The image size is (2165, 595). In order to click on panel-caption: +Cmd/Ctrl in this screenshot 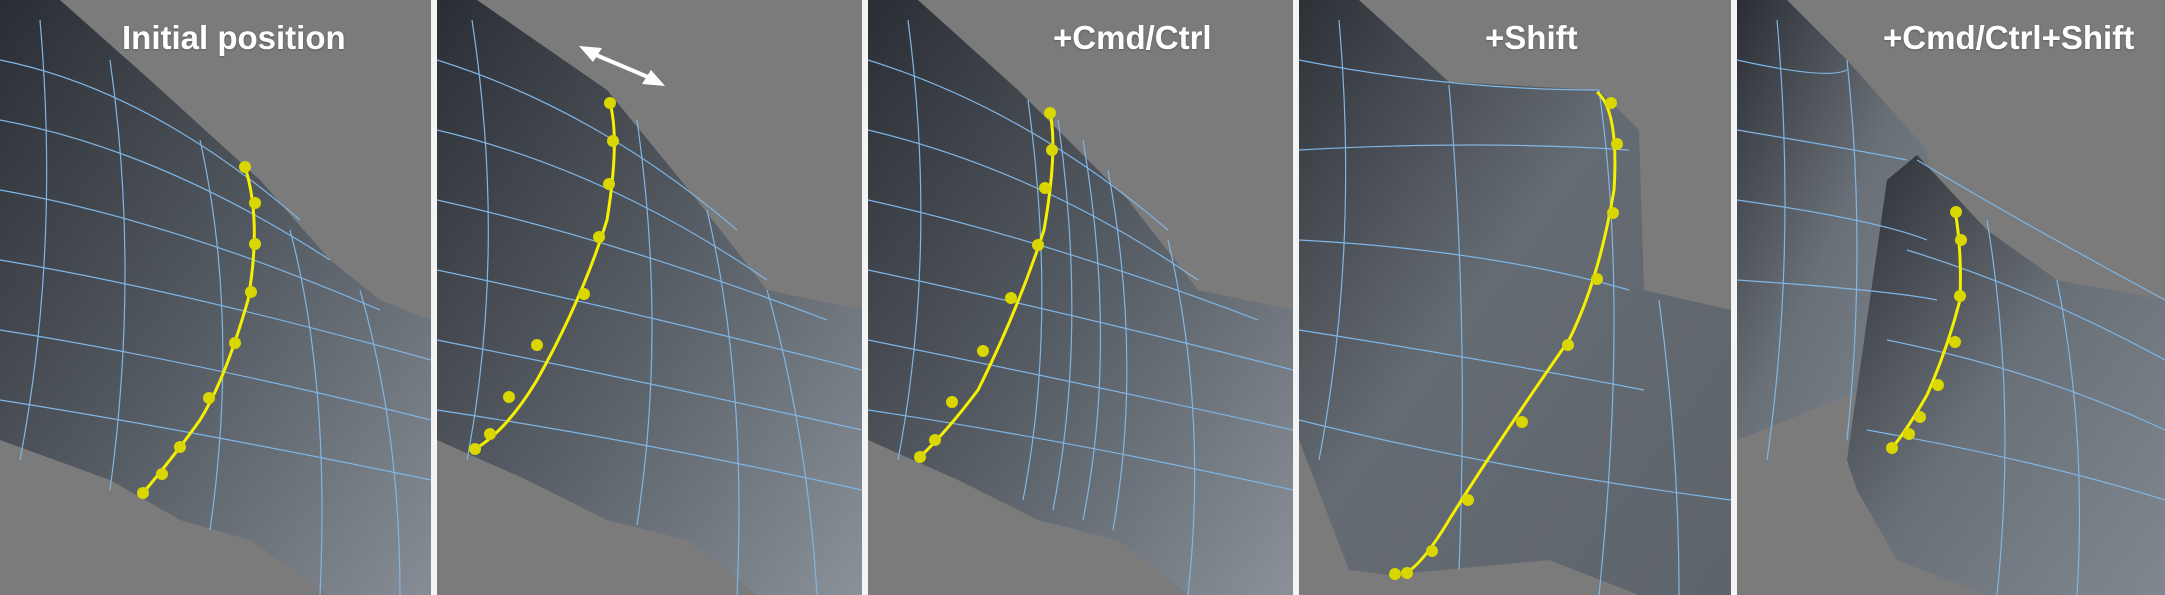, I will do `click(1132, 37)`.